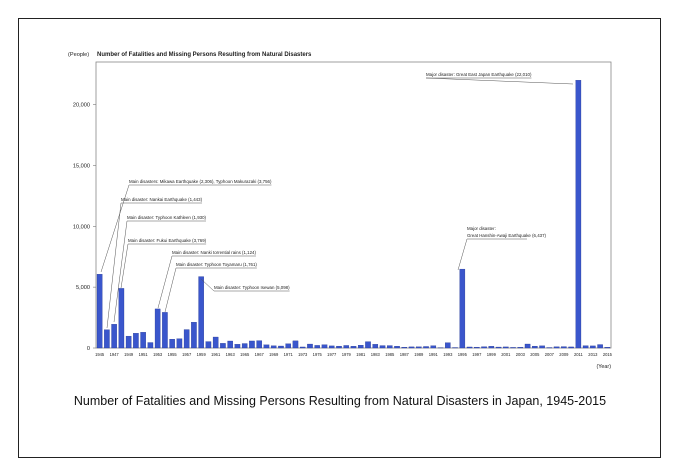 Image resolution: width=680 pixels, height=461 pixels. What do you see at coordinates (288, 346) in the screenshot?
I see `bar-1971` at bounding box center [288, 346].